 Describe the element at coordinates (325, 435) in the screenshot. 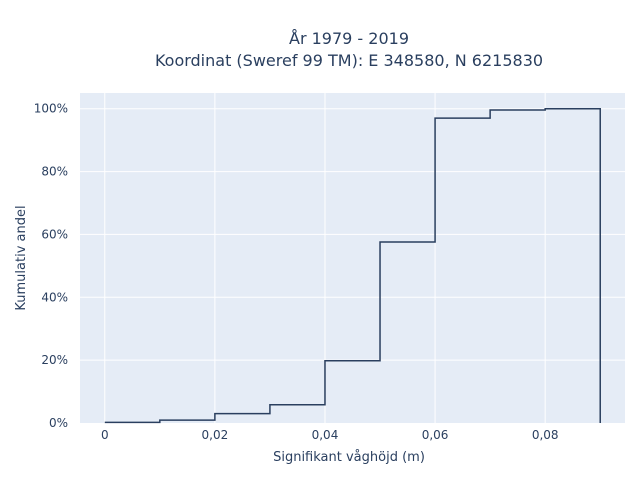

I see `x-tick-label: 0,04` at that location.